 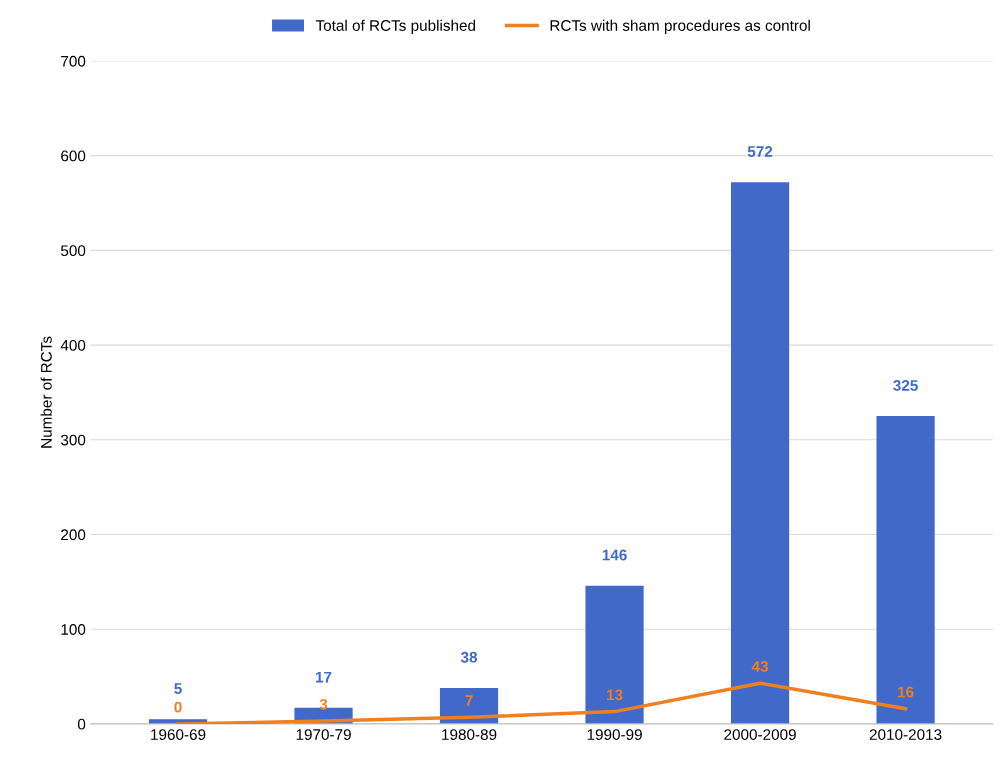 I want to click on y-tick-label: 200, so click(x=73, y=535).